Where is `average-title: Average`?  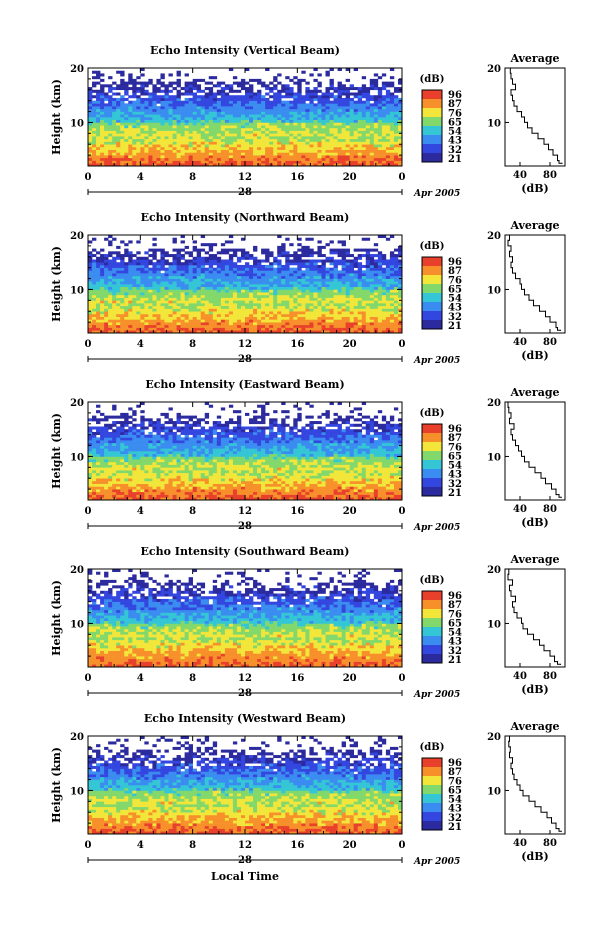 average-title: Average is located at coordinates (534, 58).